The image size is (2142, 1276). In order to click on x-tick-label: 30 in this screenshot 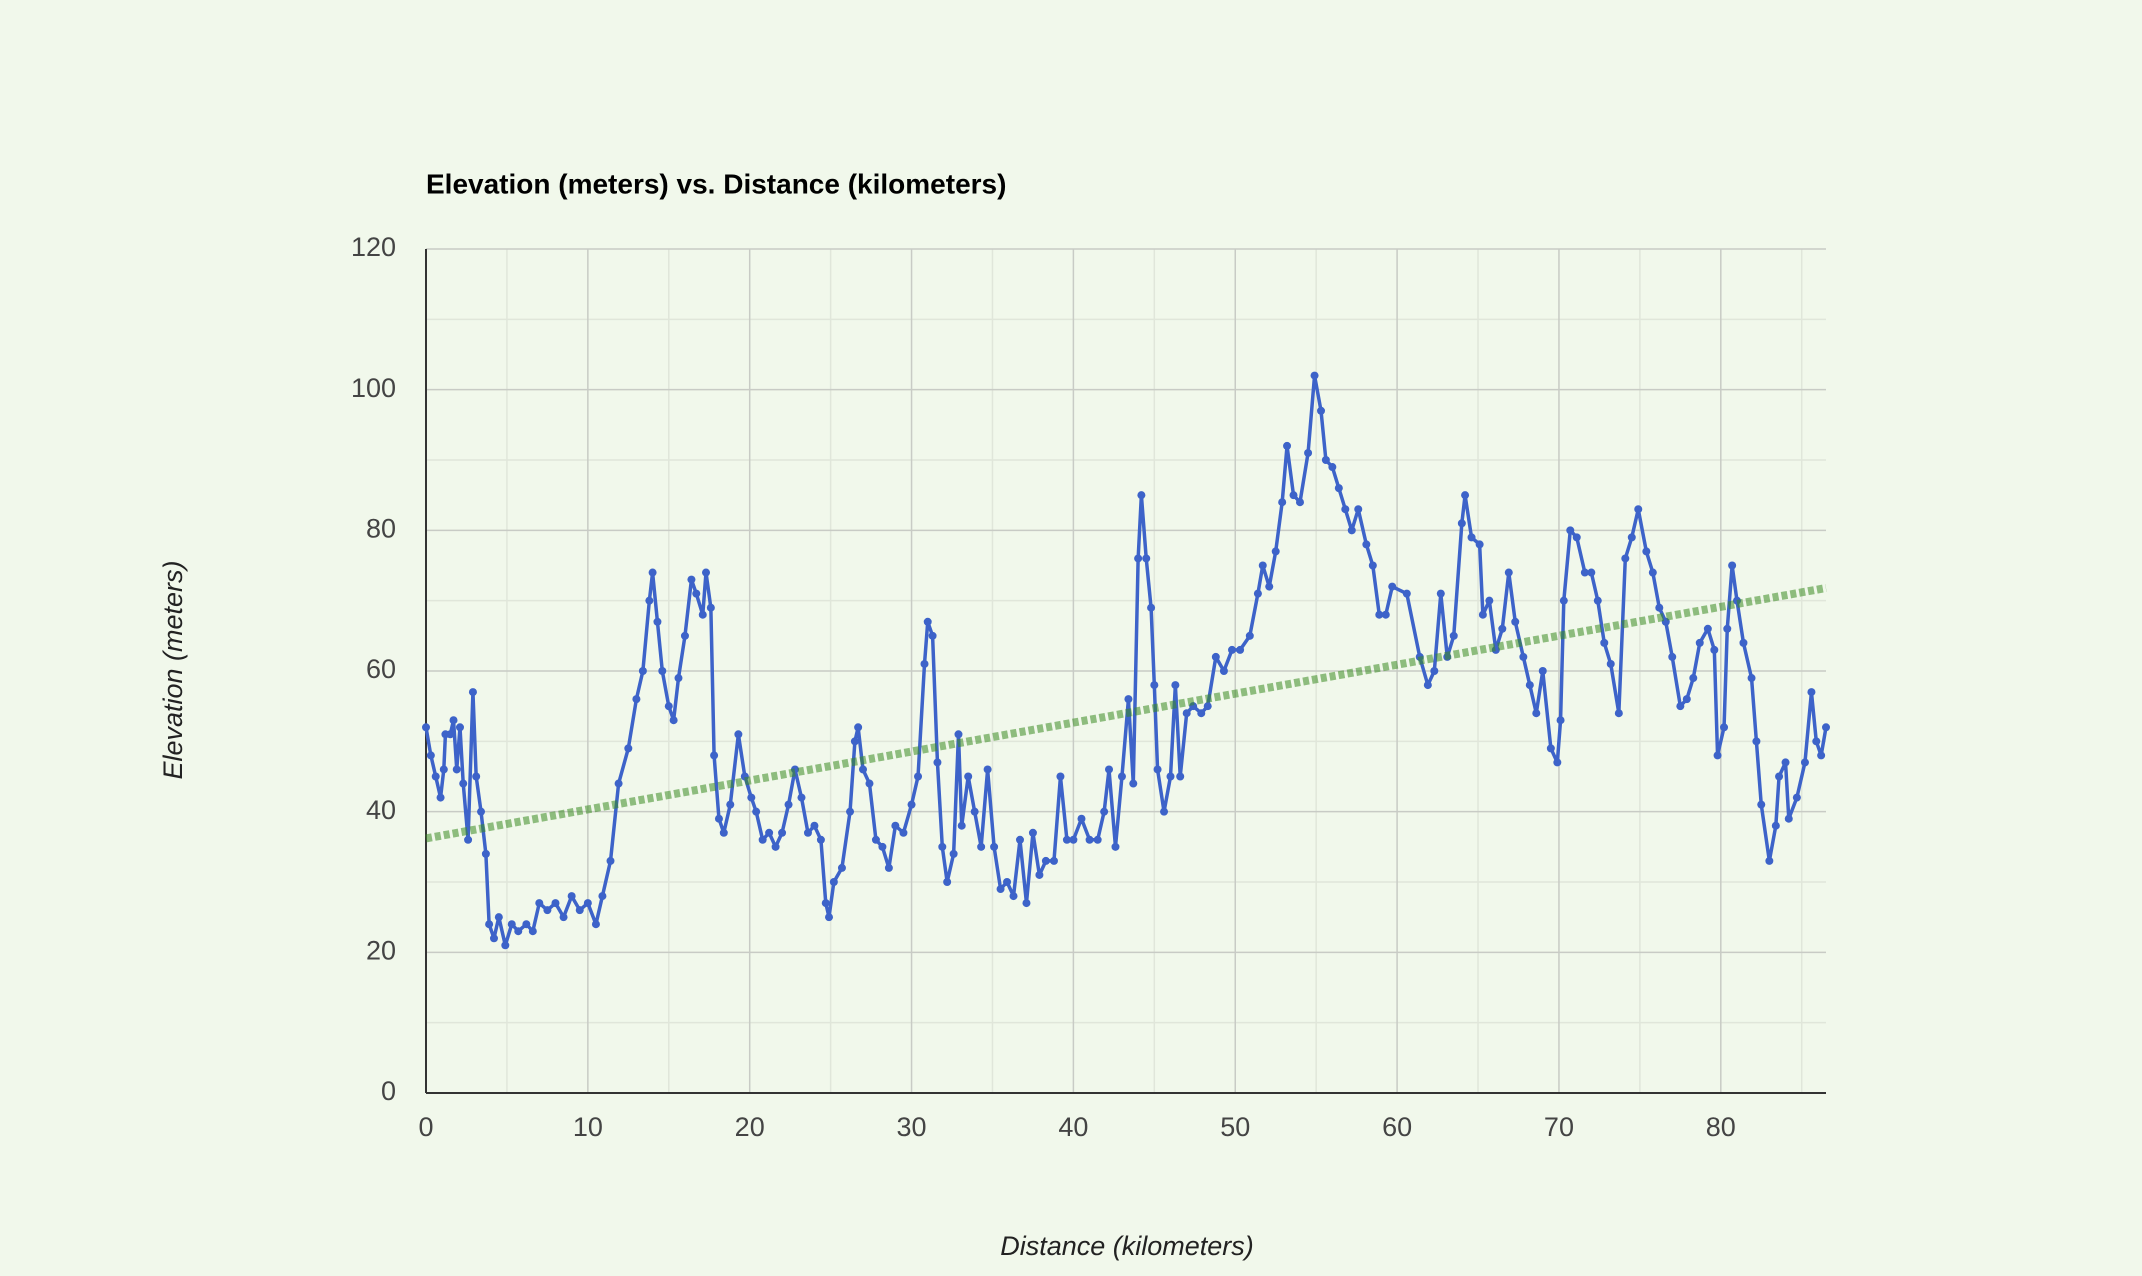, I will do `click(912, 1127)`.